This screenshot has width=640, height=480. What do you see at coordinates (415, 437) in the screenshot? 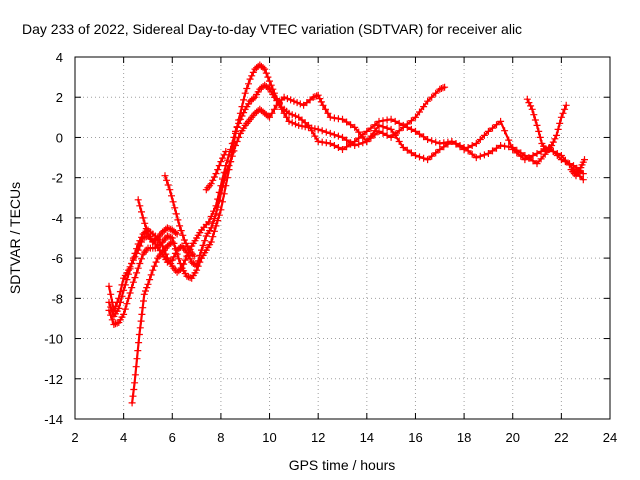
I see `x-tick-label: 16` at bounding box center [415, 437].